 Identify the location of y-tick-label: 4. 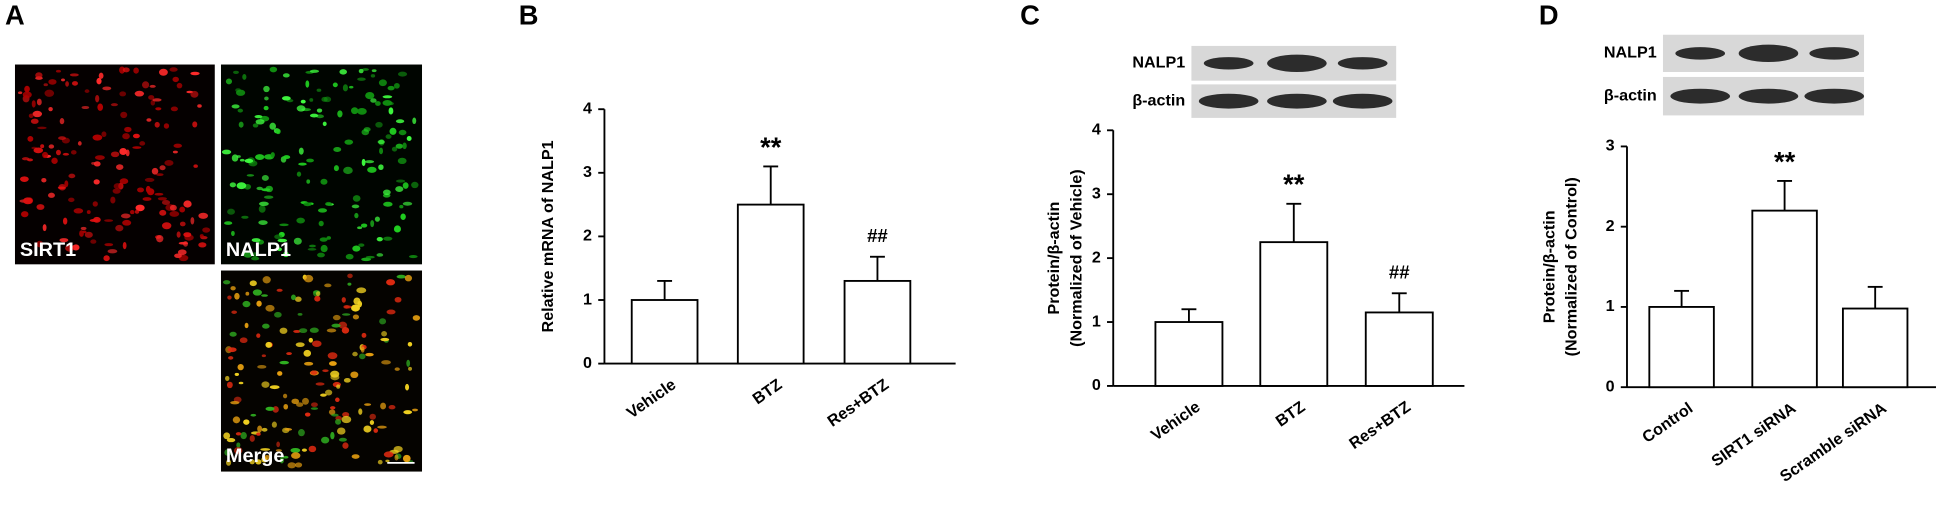
(1096, 130).